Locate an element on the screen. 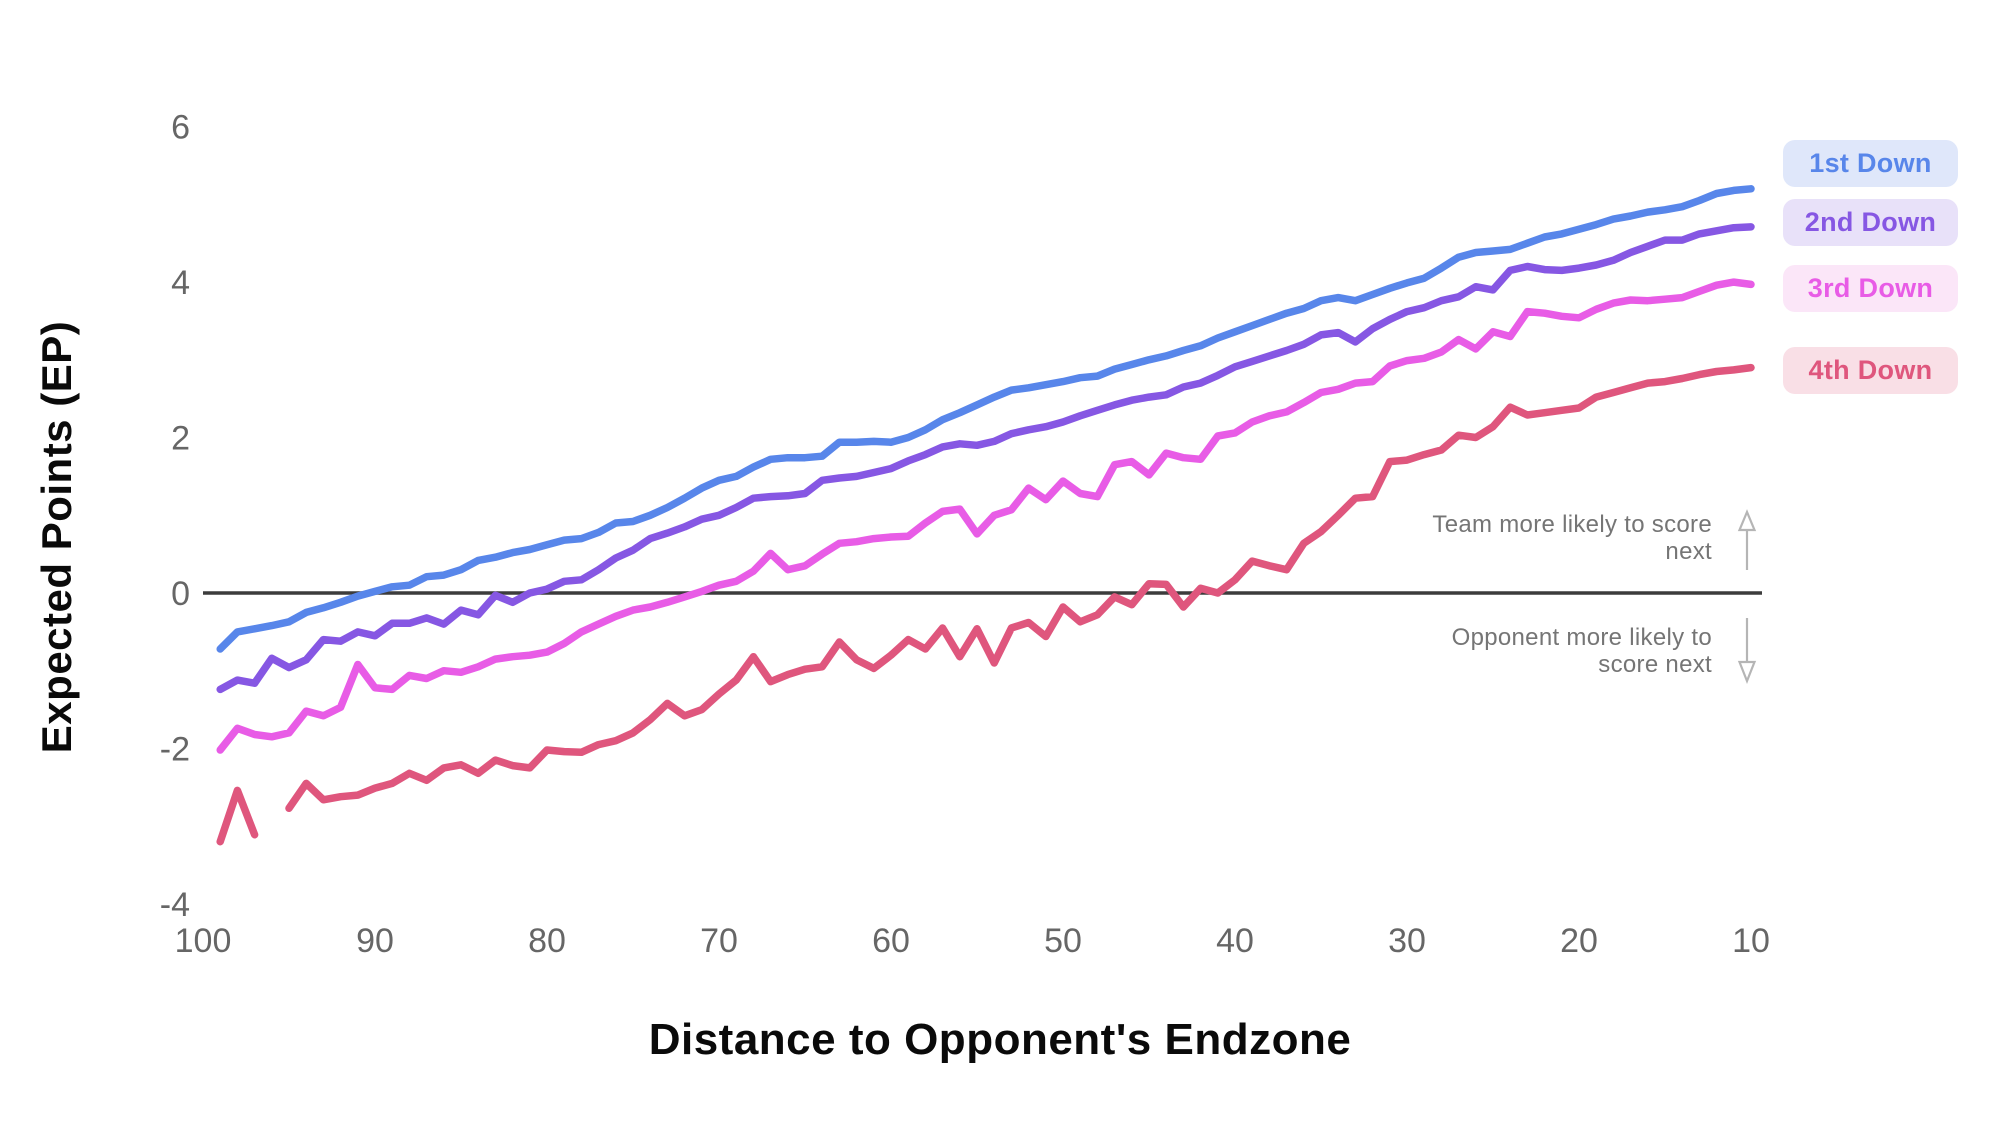 The width and height of the screenshot is (2000, 1125). annotation-opponent-more-likely: Opponent more likely to score next is located at coordinates (1582, 651).